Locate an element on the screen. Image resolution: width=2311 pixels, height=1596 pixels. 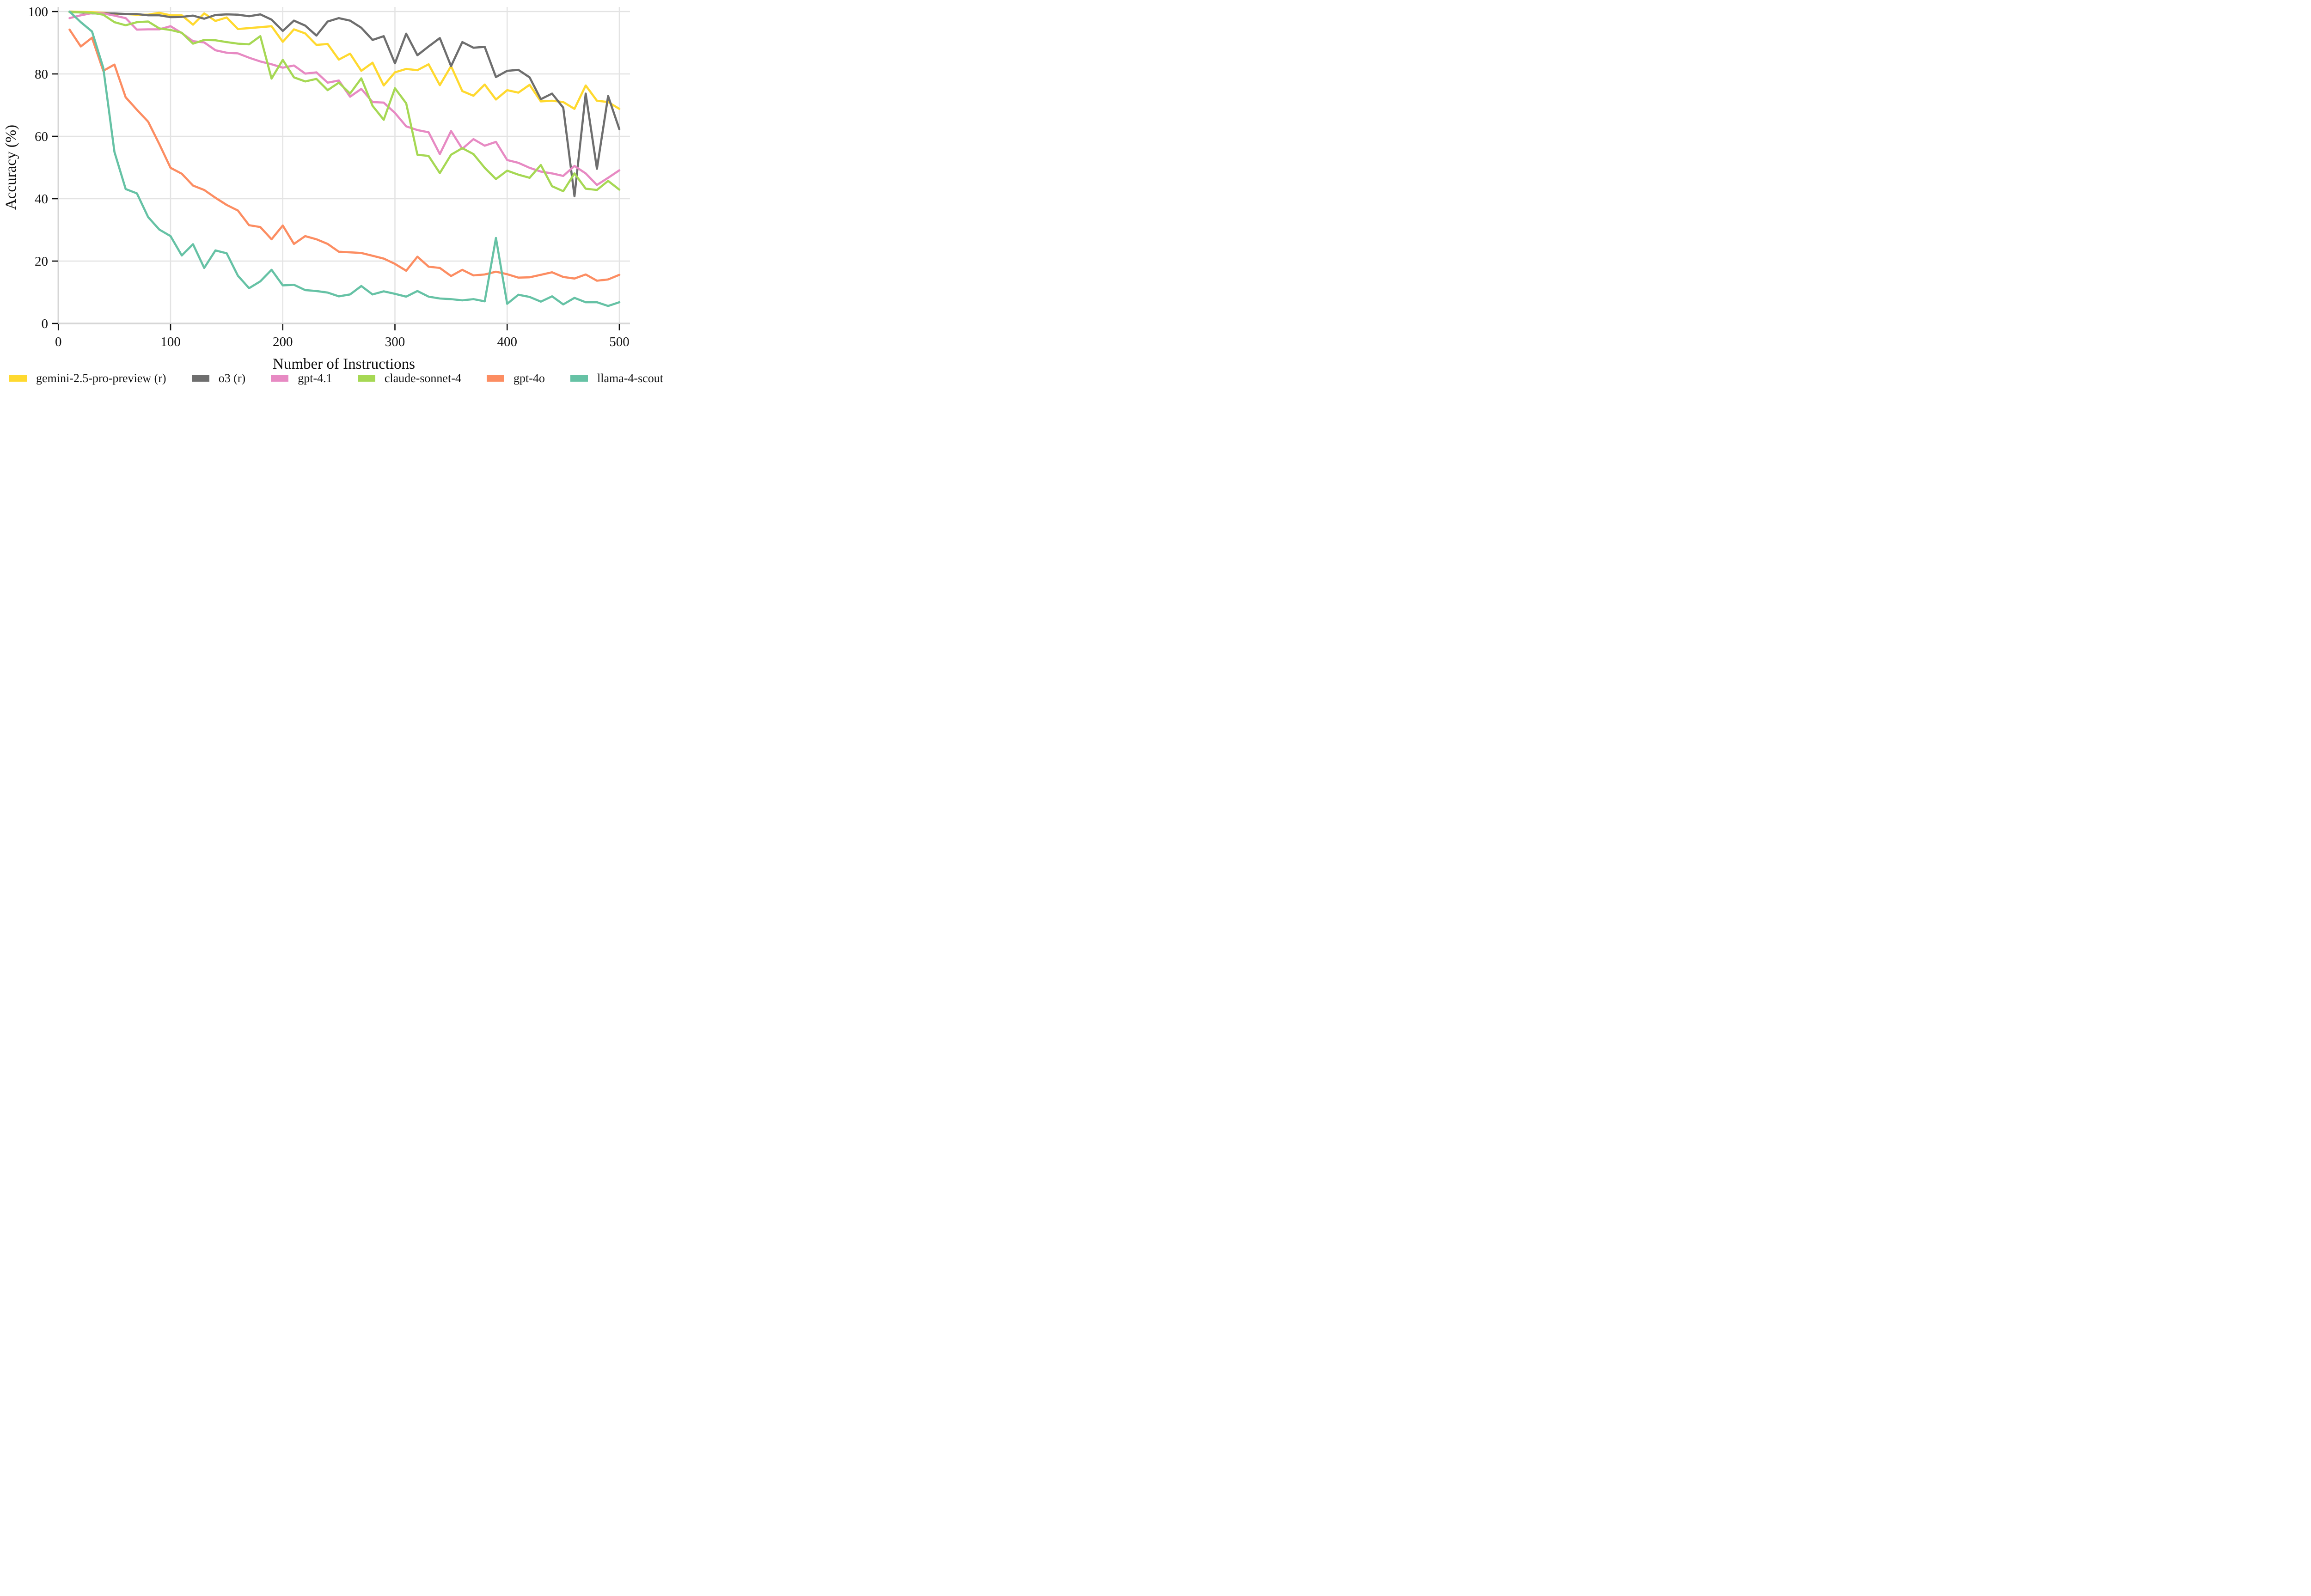
y-tick-label-100: 100 is located at coordinates (38, 12).